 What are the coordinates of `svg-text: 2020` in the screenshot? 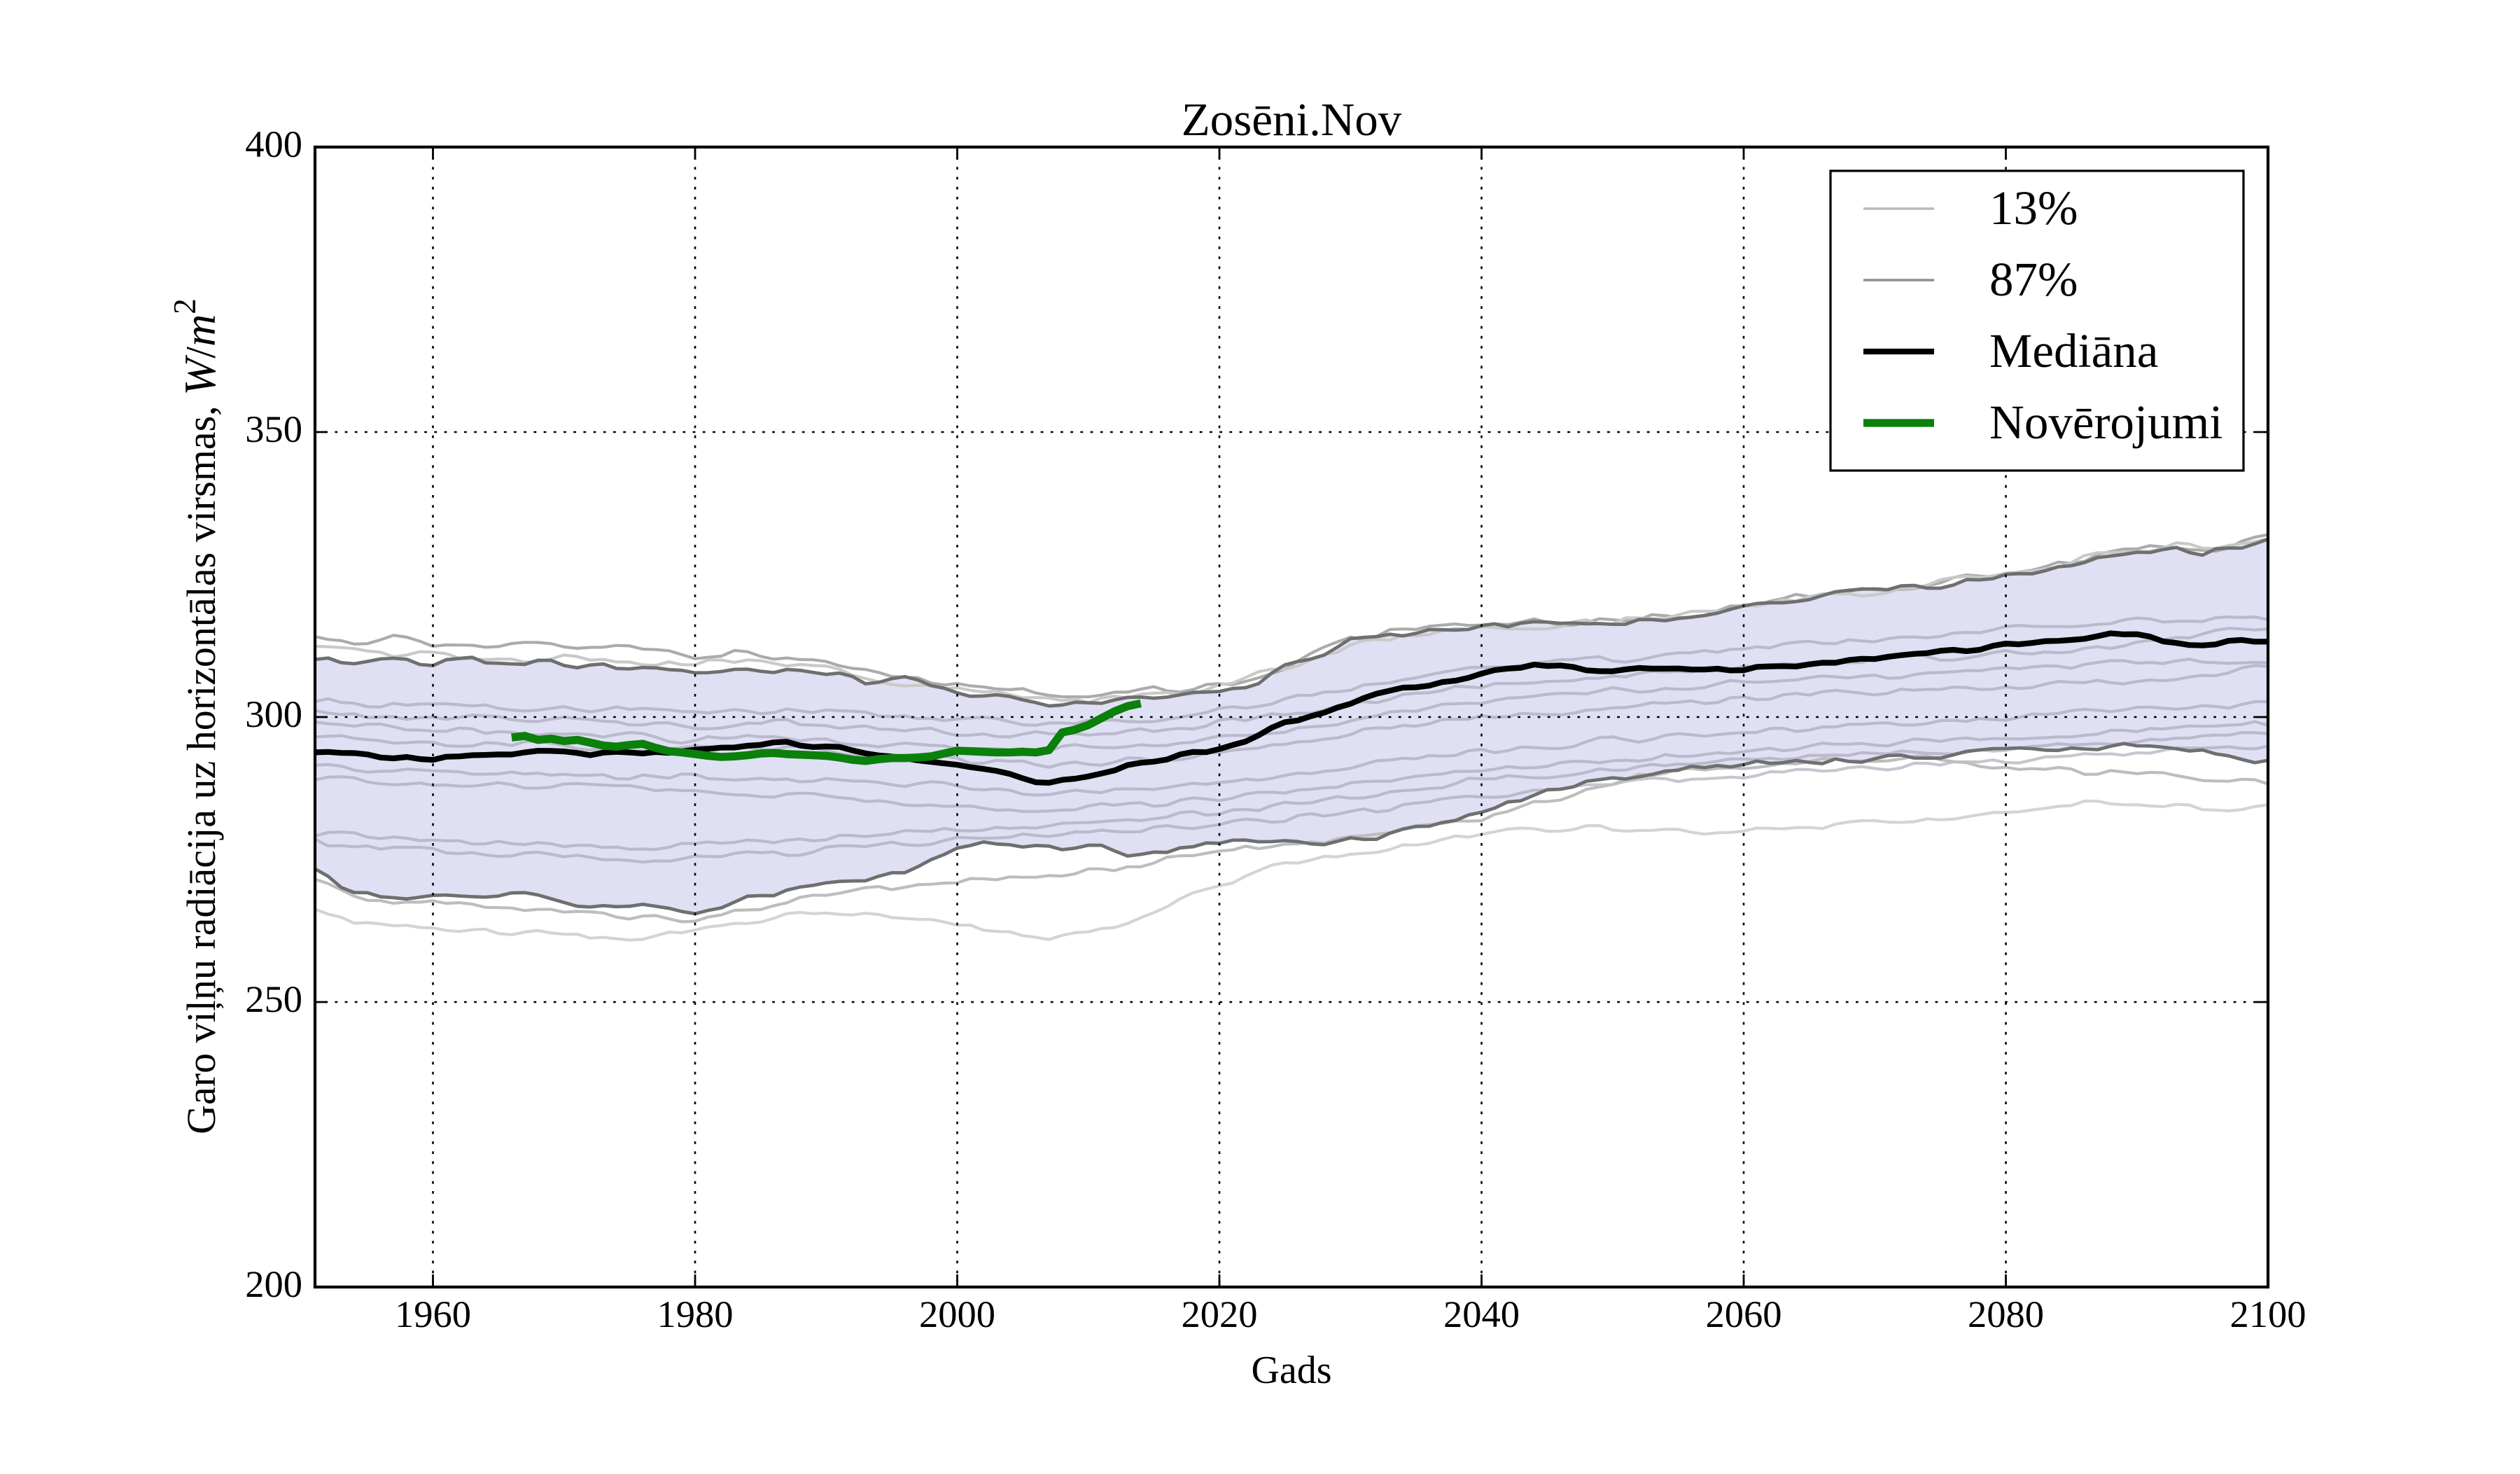 It's located at (1220, 1314).